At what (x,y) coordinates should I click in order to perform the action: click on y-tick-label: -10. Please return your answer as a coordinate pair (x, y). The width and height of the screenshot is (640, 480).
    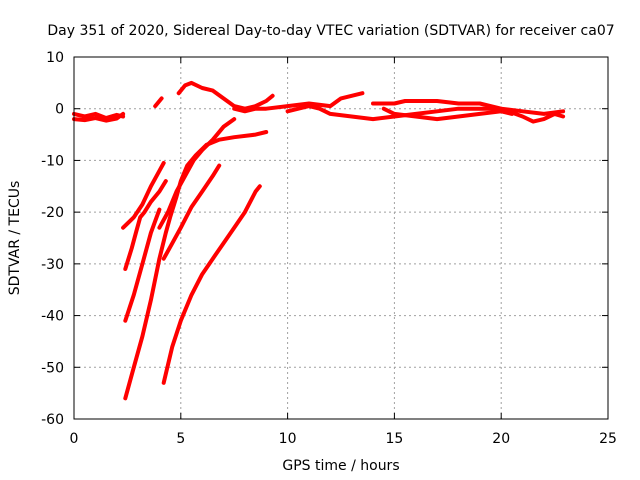
    Looking at the image, I should click on (52, 161).